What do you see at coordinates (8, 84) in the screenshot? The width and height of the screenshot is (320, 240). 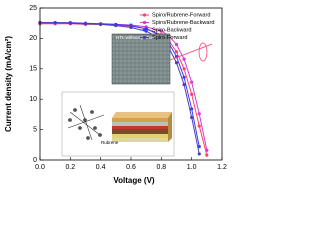 I see `y-axis-label: Current density (mA/cm²)` at bounding box center [8, 84].